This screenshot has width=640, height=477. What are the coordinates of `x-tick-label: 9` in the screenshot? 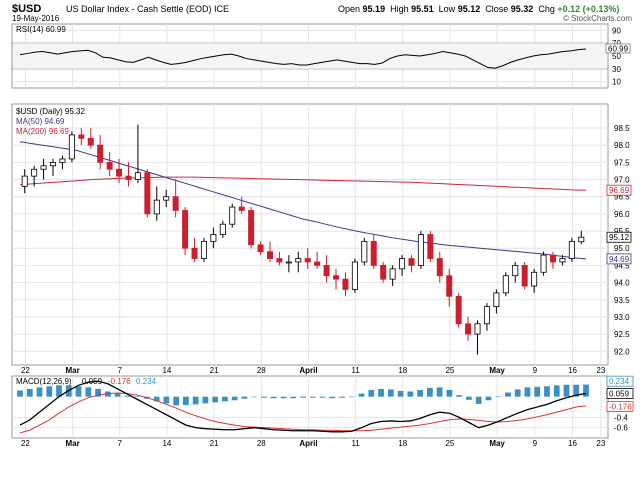 It's located at (535, 443).